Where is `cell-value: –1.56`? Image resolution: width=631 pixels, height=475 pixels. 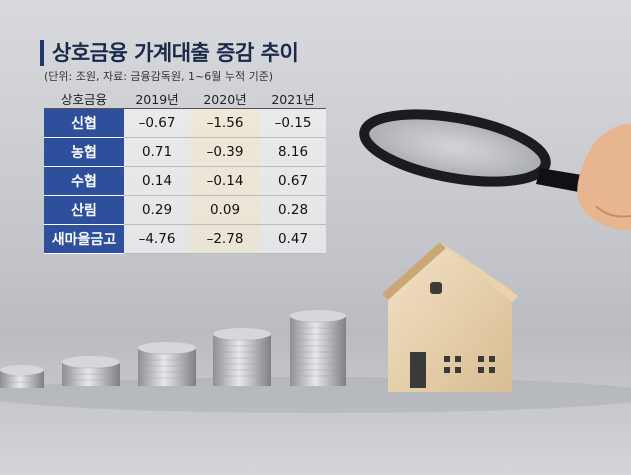
cell-value: –1.56 is located at coordinates (225, 123).